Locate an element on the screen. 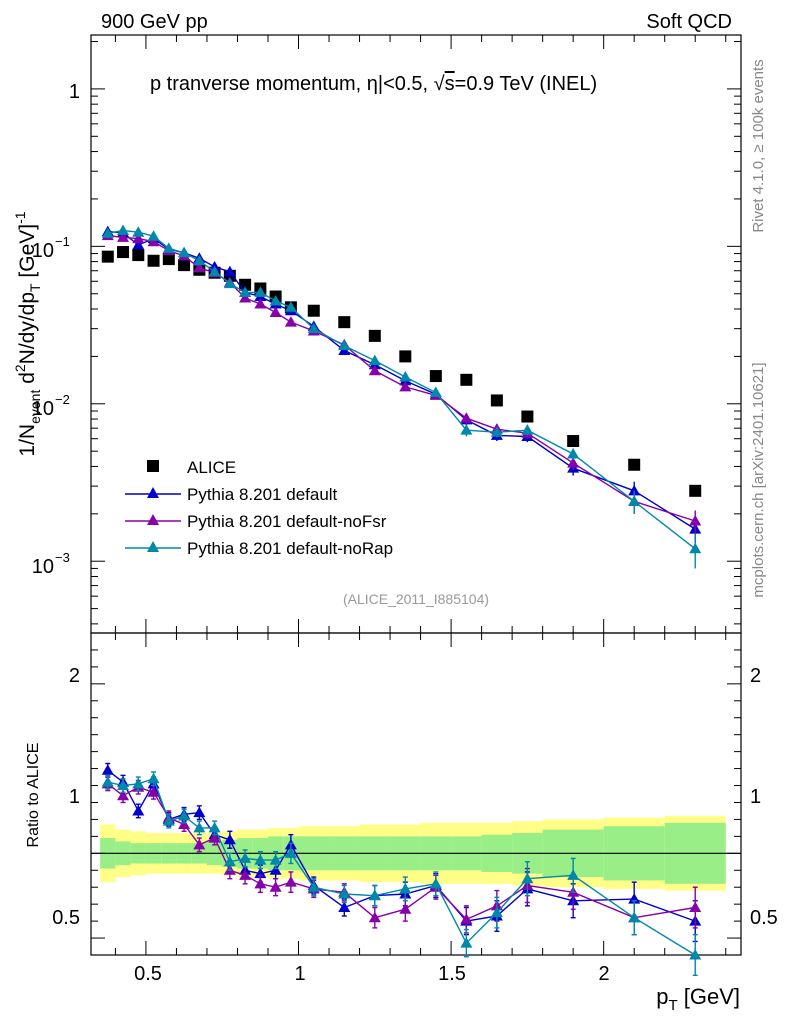 The image size is (786, 1029). main-ytick-exp: −3 is located at coordinates (62, 557).